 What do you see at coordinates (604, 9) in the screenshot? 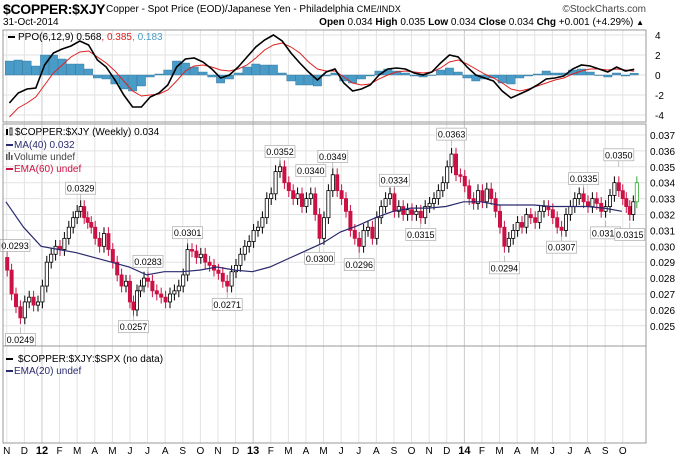
I see `stockcharts-brand: ©StockCharts.com` at bounding box center [604, 9].